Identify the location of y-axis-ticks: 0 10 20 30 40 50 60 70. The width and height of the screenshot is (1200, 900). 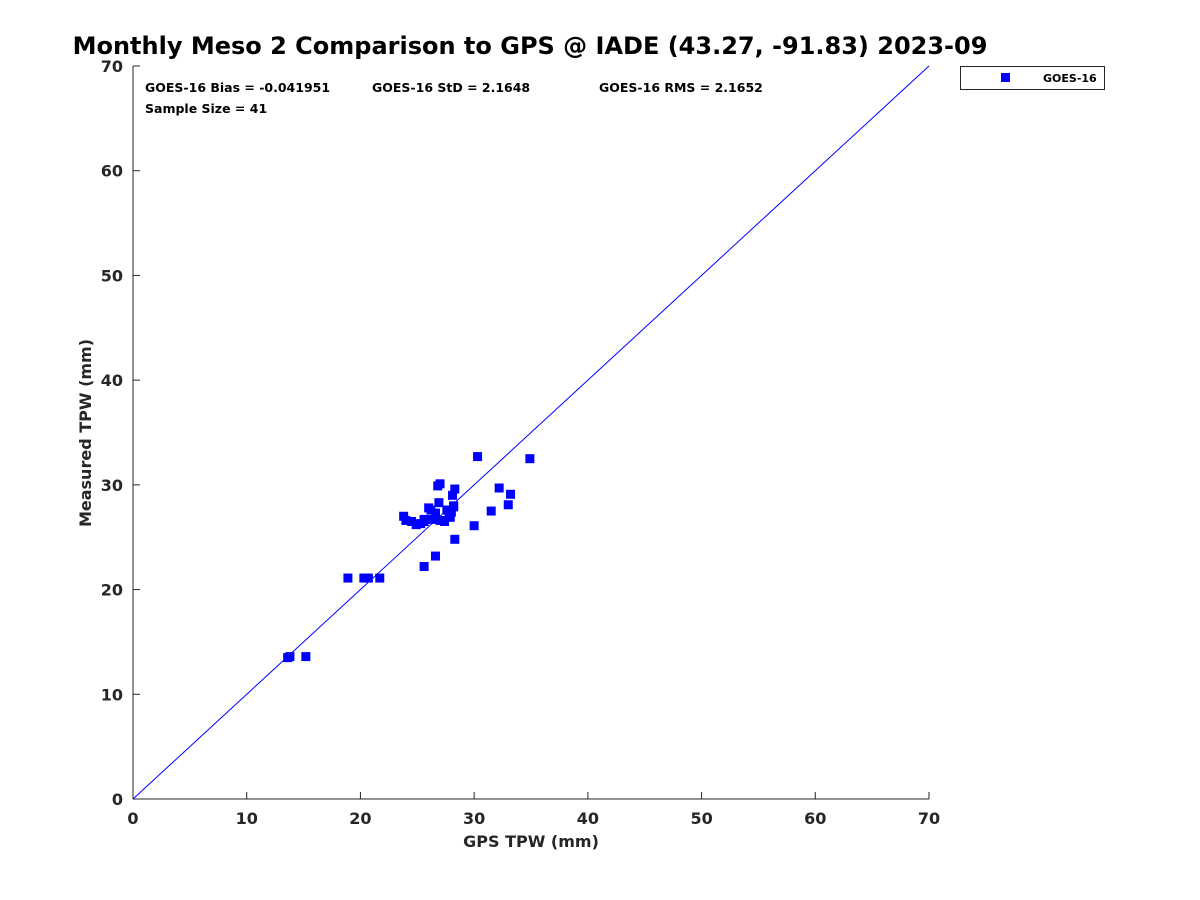
(120, 433).